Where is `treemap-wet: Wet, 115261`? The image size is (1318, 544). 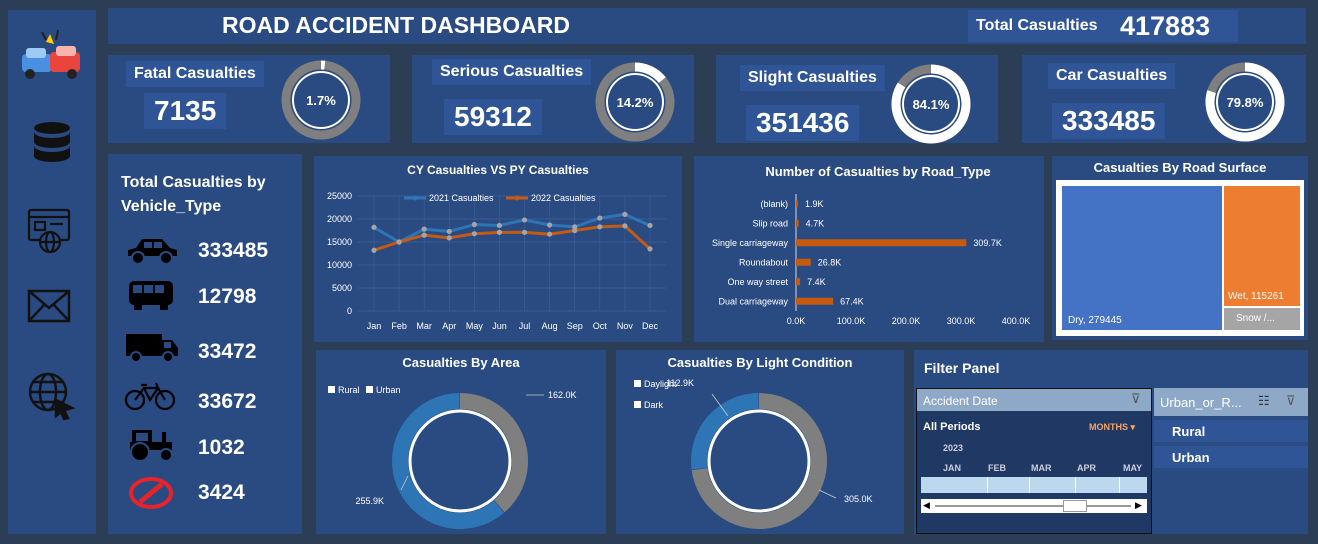
treemap-wet: Wet, 115261 is located at coordinates (1262, 246).